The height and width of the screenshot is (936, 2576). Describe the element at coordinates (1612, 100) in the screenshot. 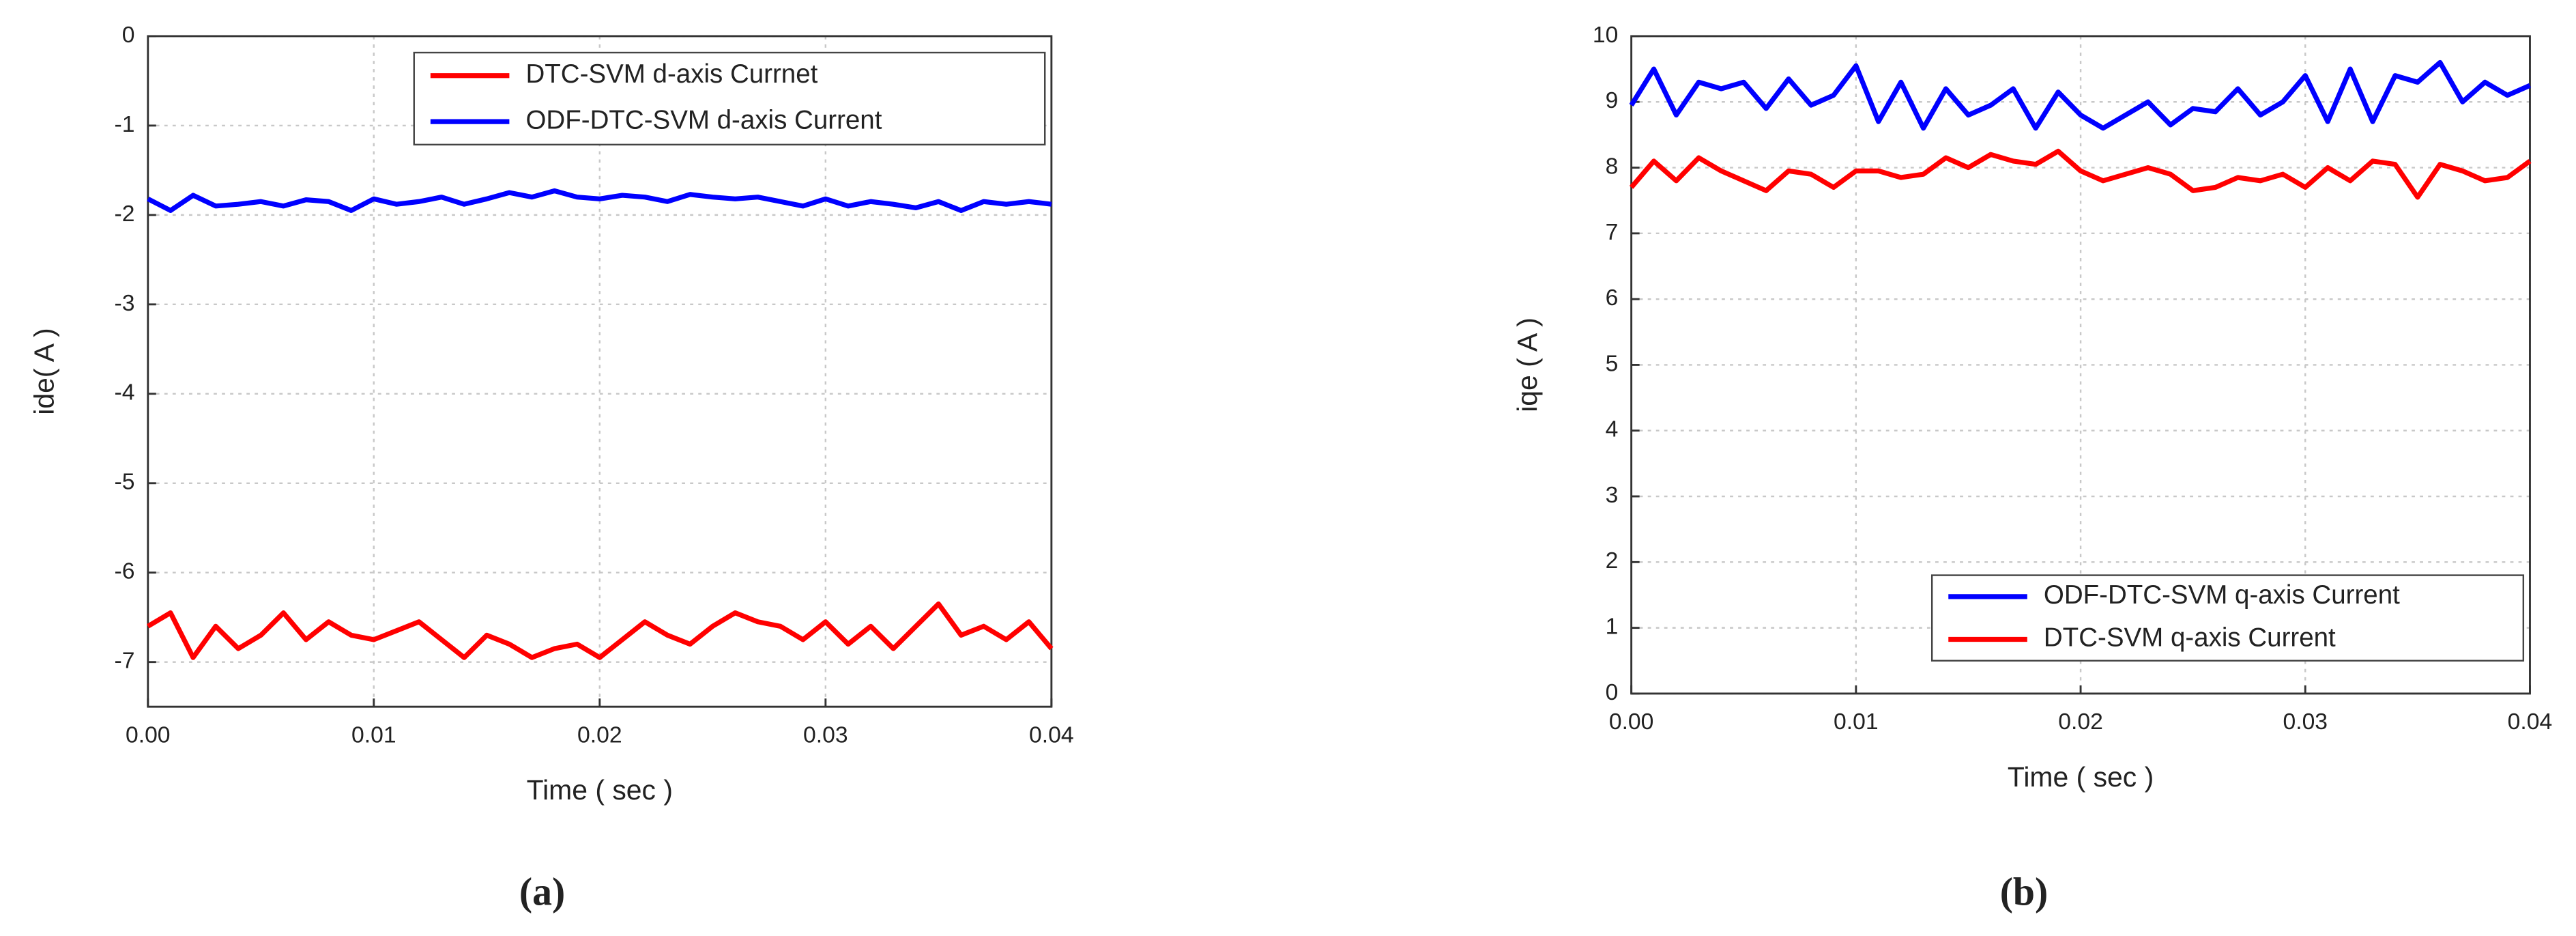

I see `y-tick-label: 9` at that location.